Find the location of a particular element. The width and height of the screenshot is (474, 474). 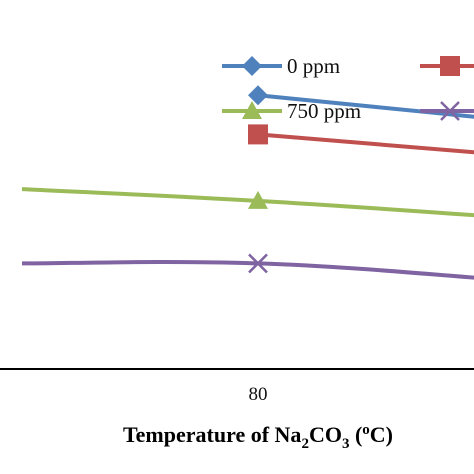

series-3-line is located at coordinates (247, 202).